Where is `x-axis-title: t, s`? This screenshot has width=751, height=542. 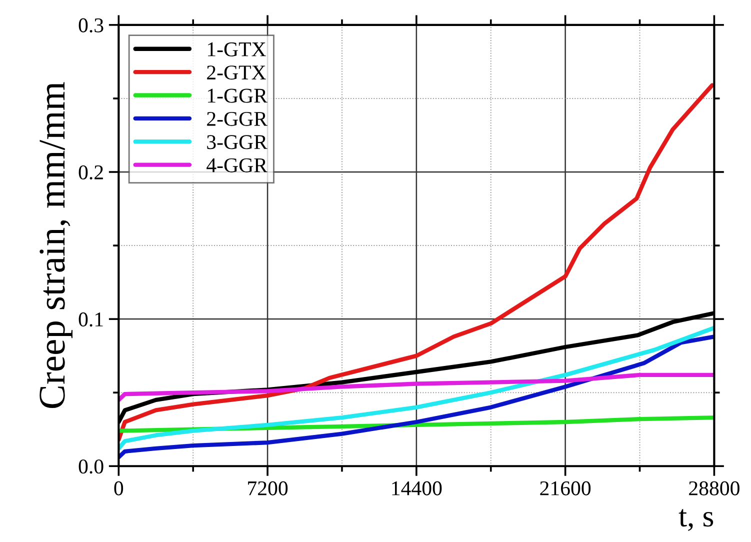
x-axis-title: t, s is located at coordinates (696, 520).